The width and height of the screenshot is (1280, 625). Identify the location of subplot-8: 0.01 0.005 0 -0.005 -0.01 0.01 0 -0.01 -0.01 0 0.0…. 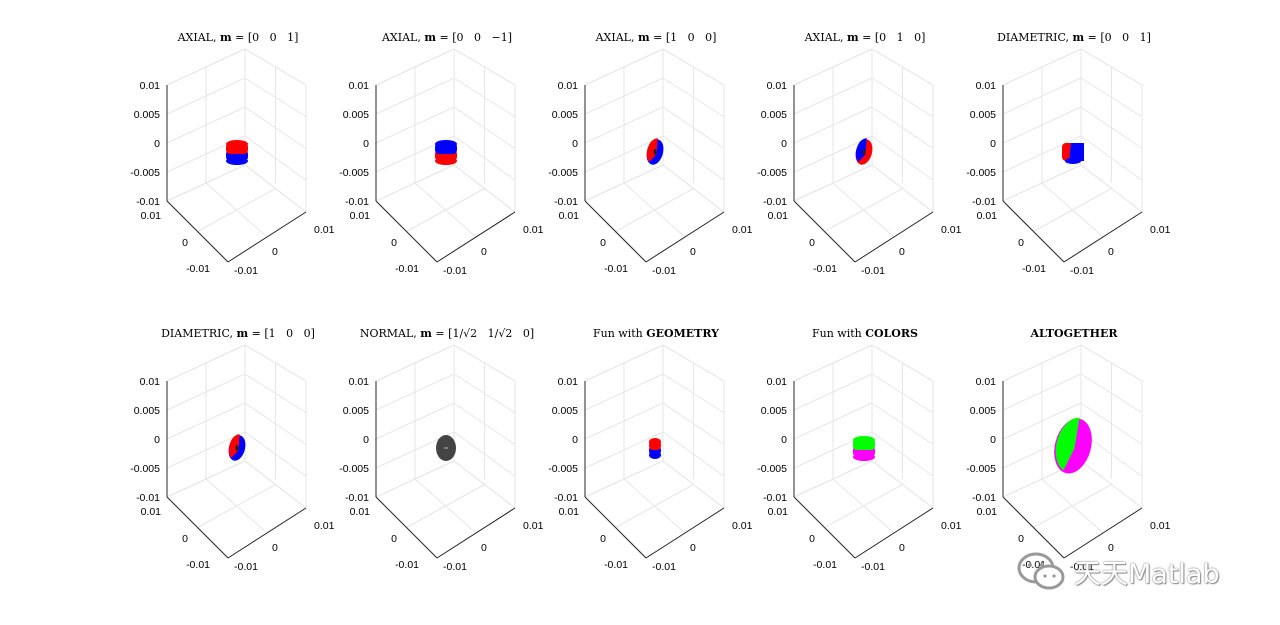
(650, 450).